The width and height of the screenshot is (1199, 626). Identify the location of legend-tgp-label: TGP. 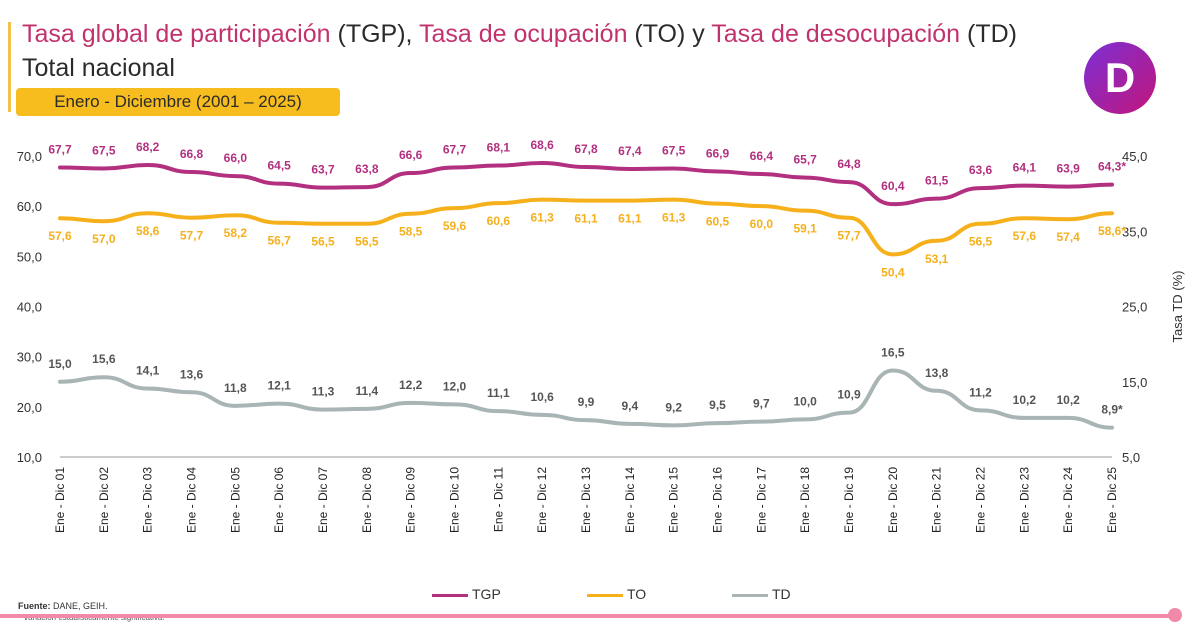
(486, 594).